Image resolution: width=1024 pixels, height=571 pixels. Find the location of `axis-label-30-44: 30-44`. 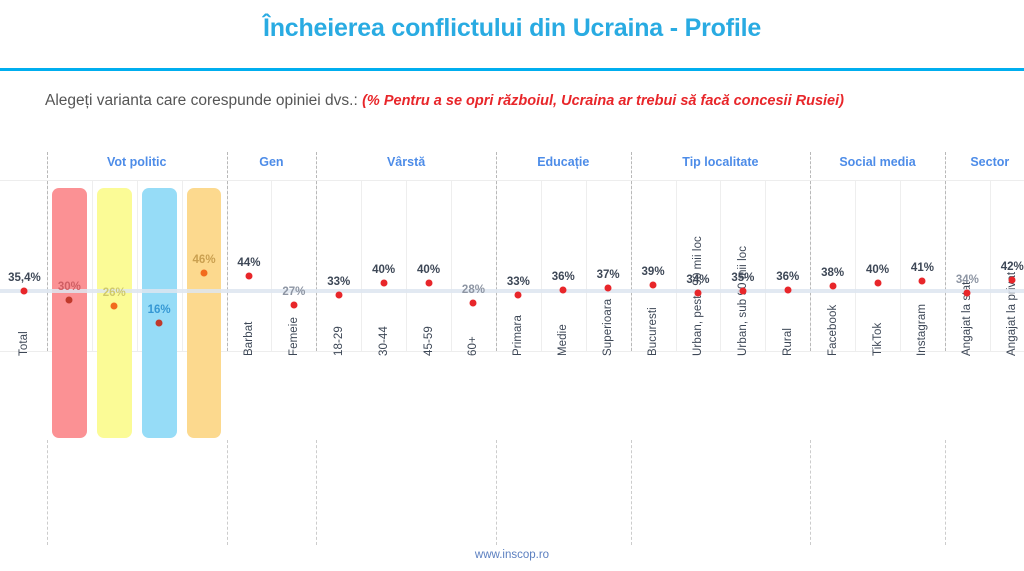

axis-label-30-44: 30-44 is located at coordinates (383, 341).